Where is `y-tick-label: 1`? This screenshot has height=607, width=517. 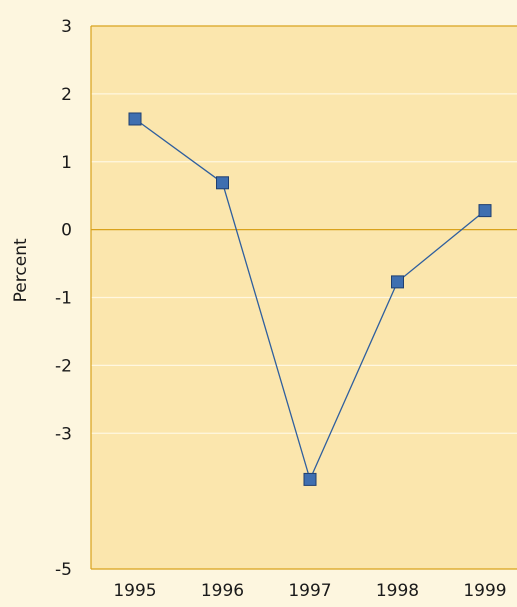
y-tick-label: 1 is located at coordinates (66, 163).